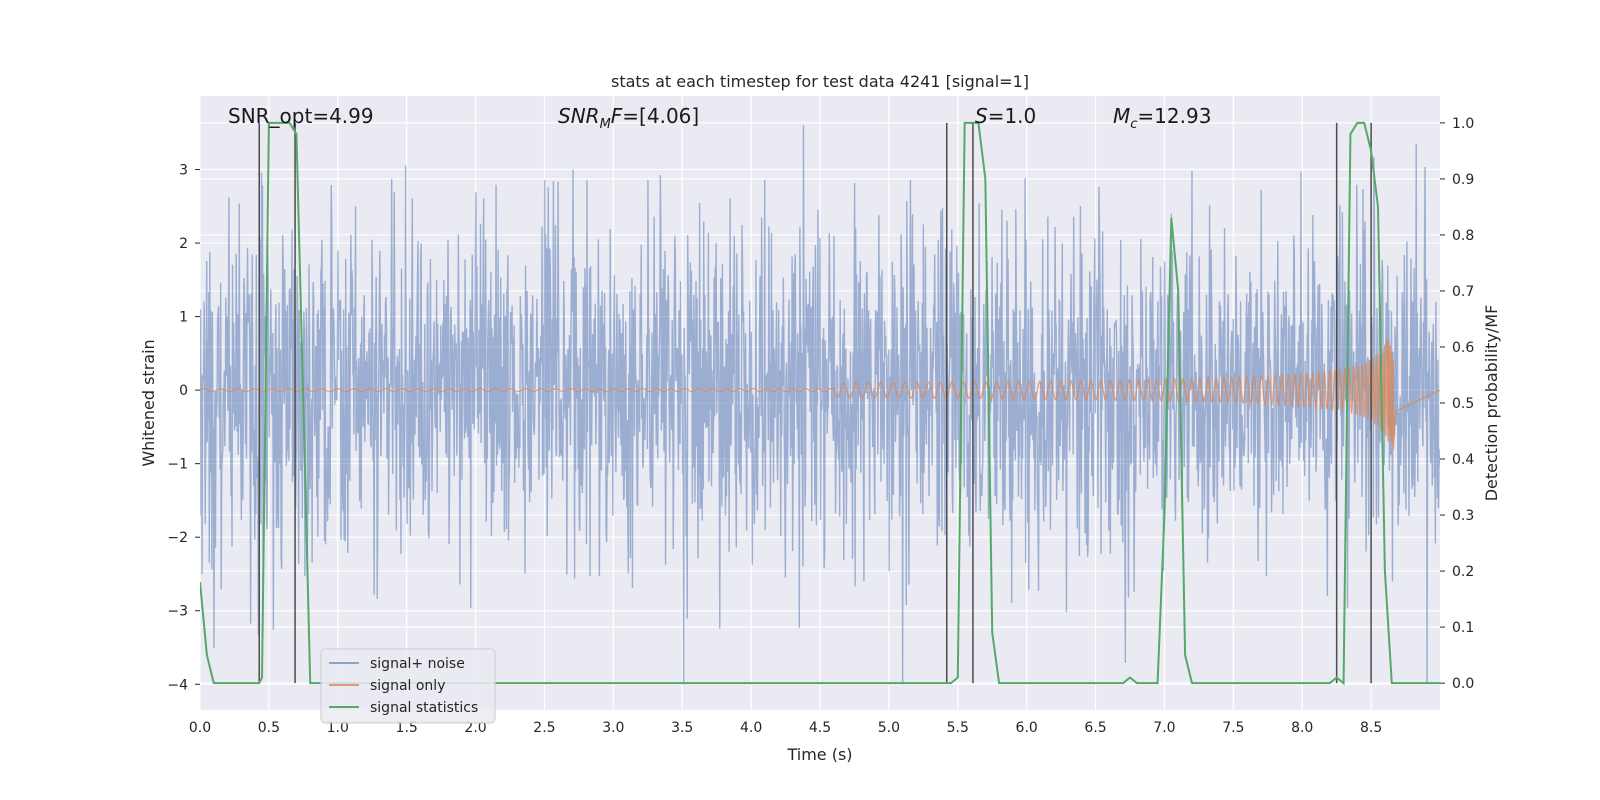 The image size is (1600, 800). What do you see at coordinates (889, 728) in the screenshot?
I see `x-tick-label: 5.0` at bounding box center [889, 728].